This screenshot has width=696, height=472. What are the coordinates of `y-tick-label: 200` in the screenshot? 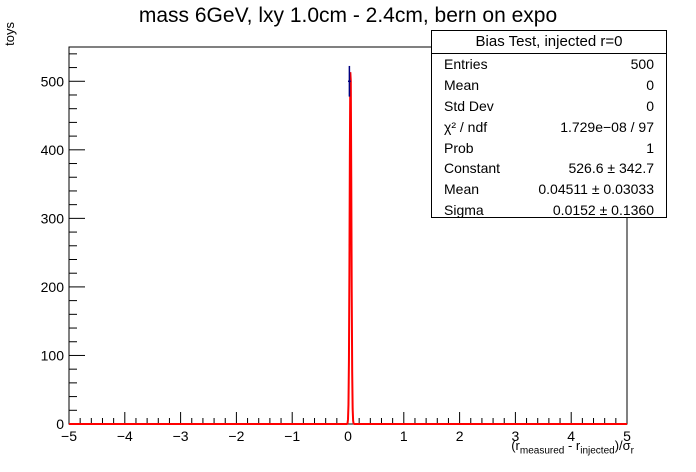 It's located at (53, 287).